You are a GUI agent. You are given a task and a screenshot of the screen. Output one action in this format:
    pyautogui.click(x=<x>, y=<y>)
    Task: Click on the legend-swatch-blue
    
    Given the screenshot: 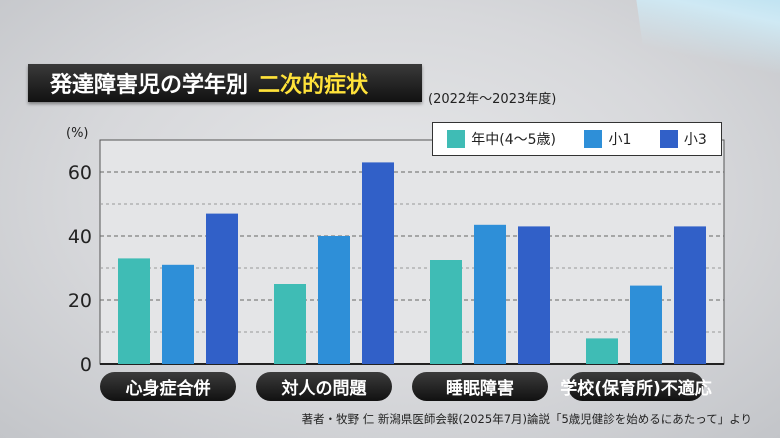 What is the action you would take?
    pyautogui.click(x=593, y=139)
    